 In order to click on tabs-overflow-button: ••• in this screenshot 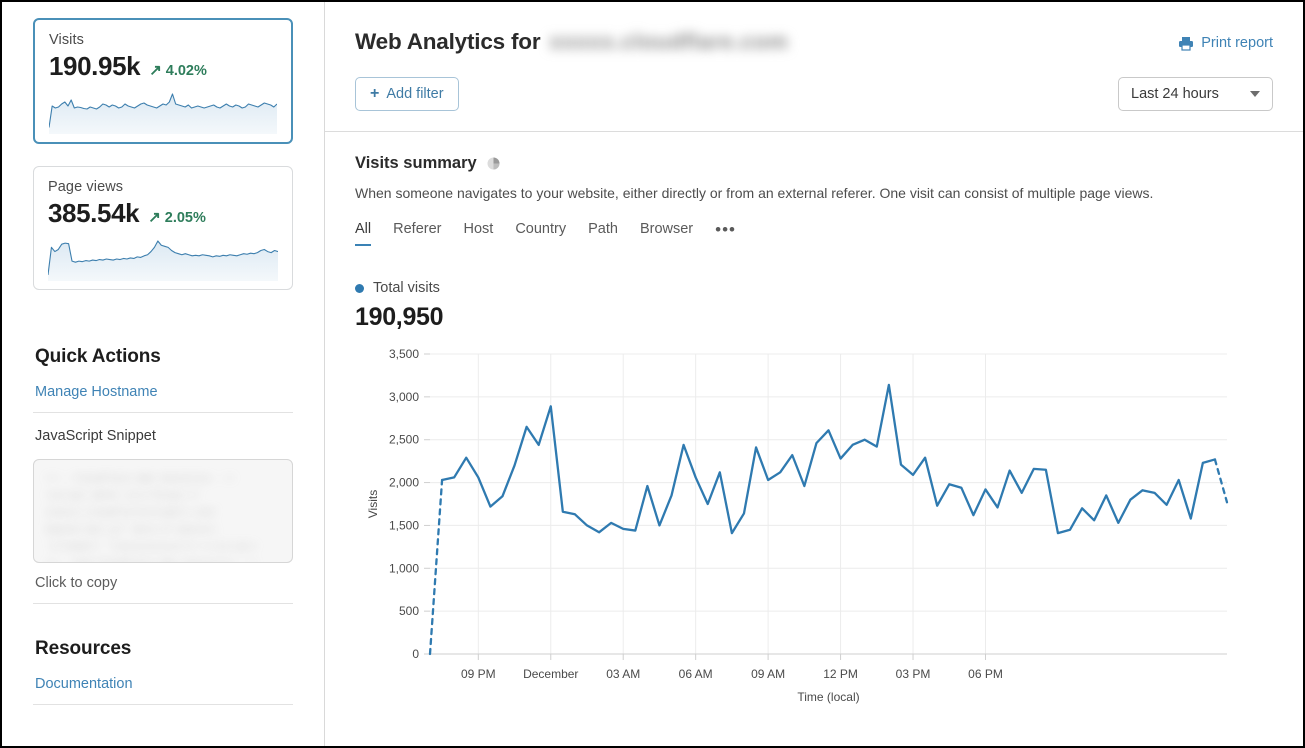, I will do `click(725, 229)`.